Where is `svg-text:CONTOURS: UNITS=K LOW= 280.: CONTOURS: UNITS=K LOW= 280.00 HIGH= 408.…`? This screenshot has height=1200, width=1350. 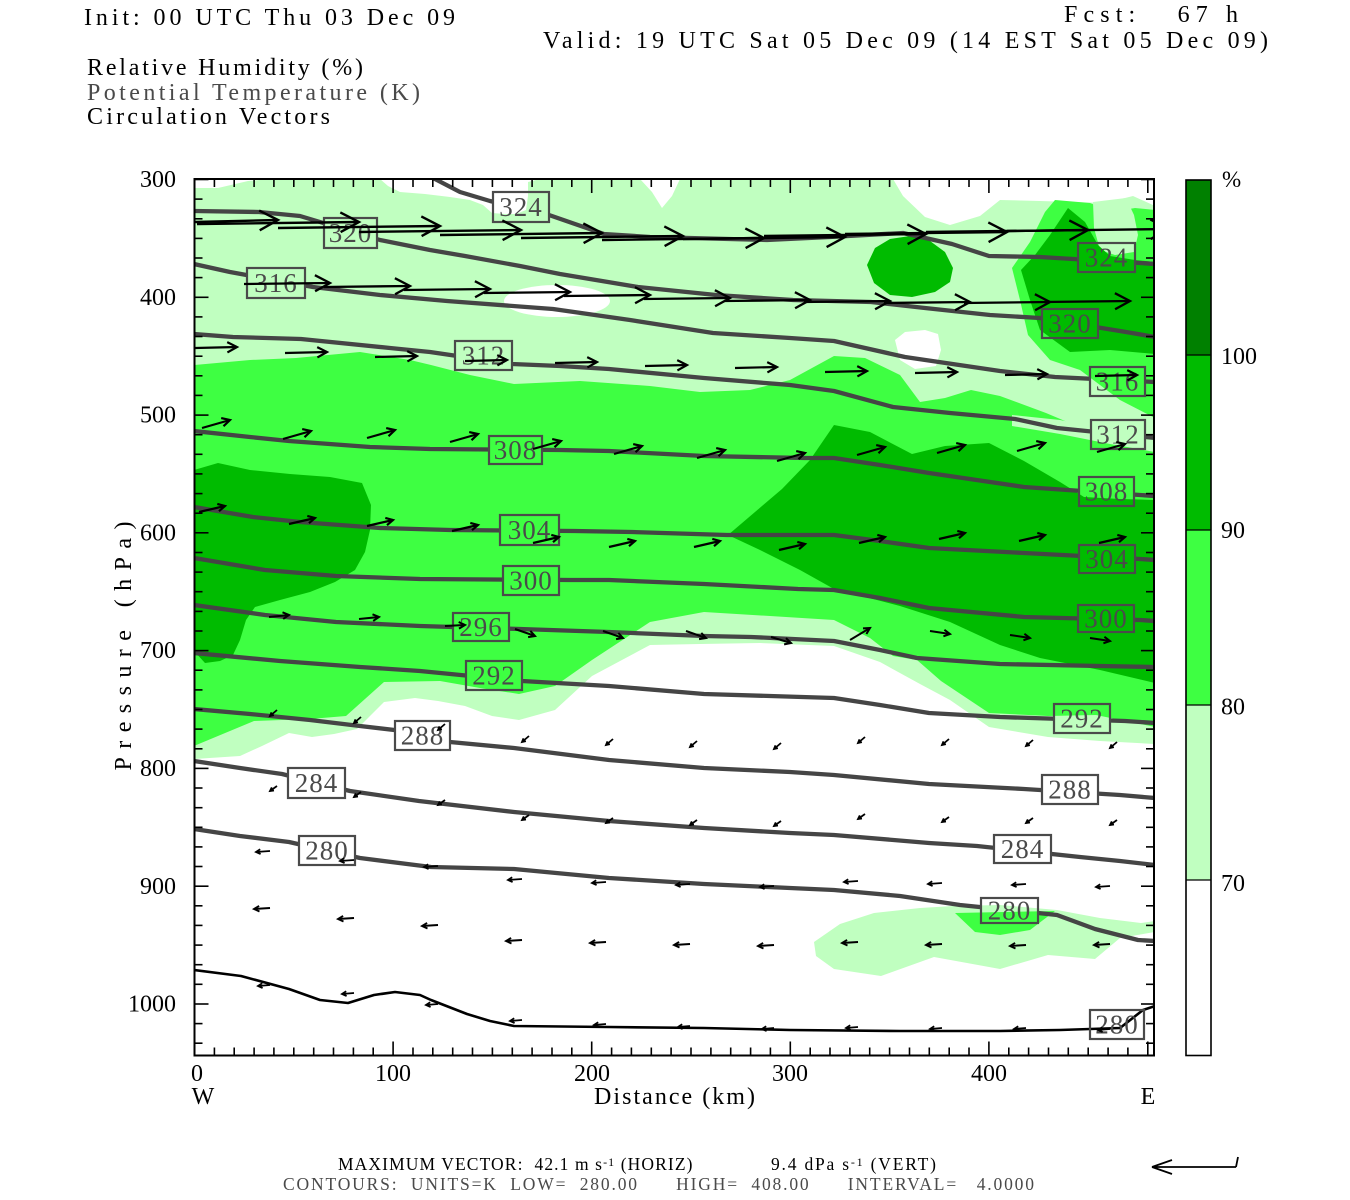
svg-text:CONTOURS: UNITS=K LOW= 280.: CONTOURS: UNITS=K LOW= 280.00 HIGH= 408.… is located at coordinates (658, 1184).